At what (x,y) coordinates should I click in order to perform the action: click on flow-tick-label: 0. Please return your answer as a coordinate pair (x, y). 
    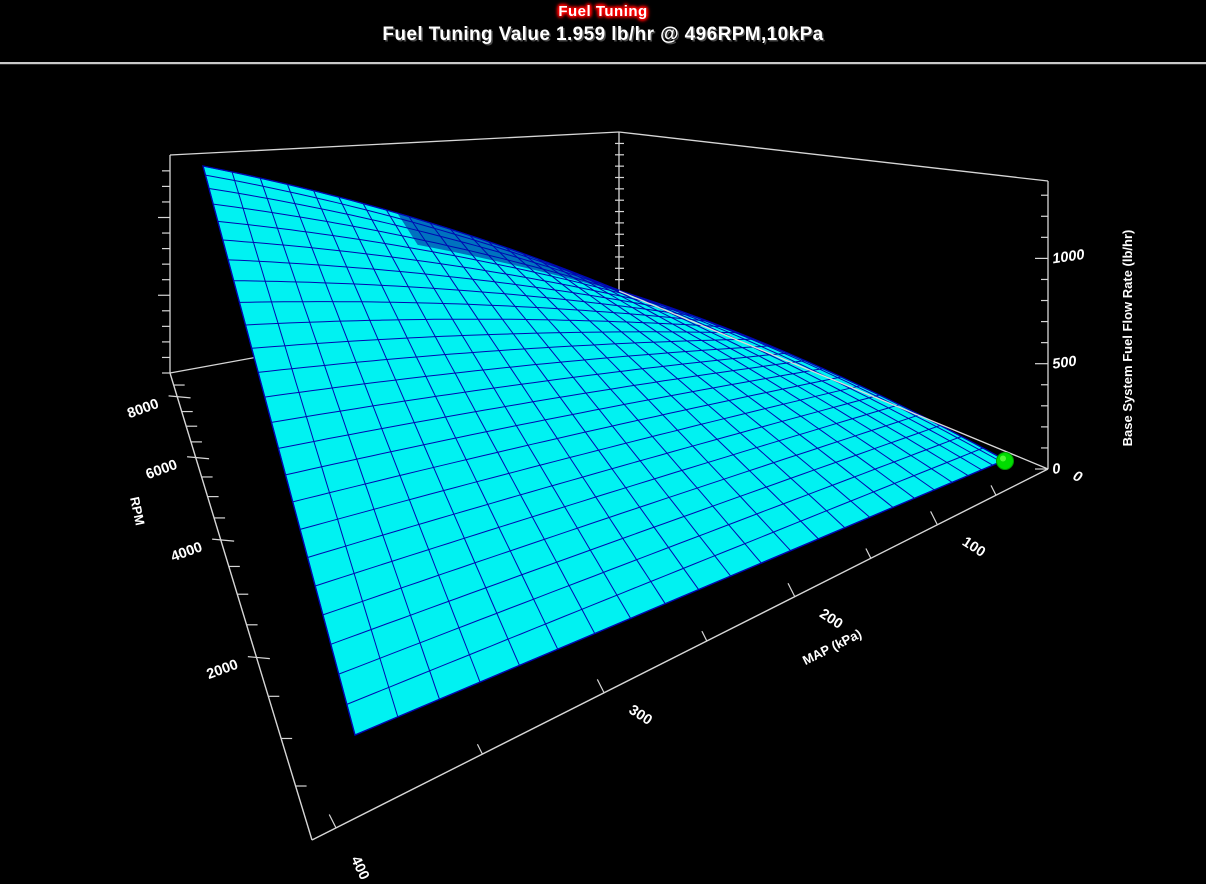
    Looking at the image, I should click on (1056, 469).